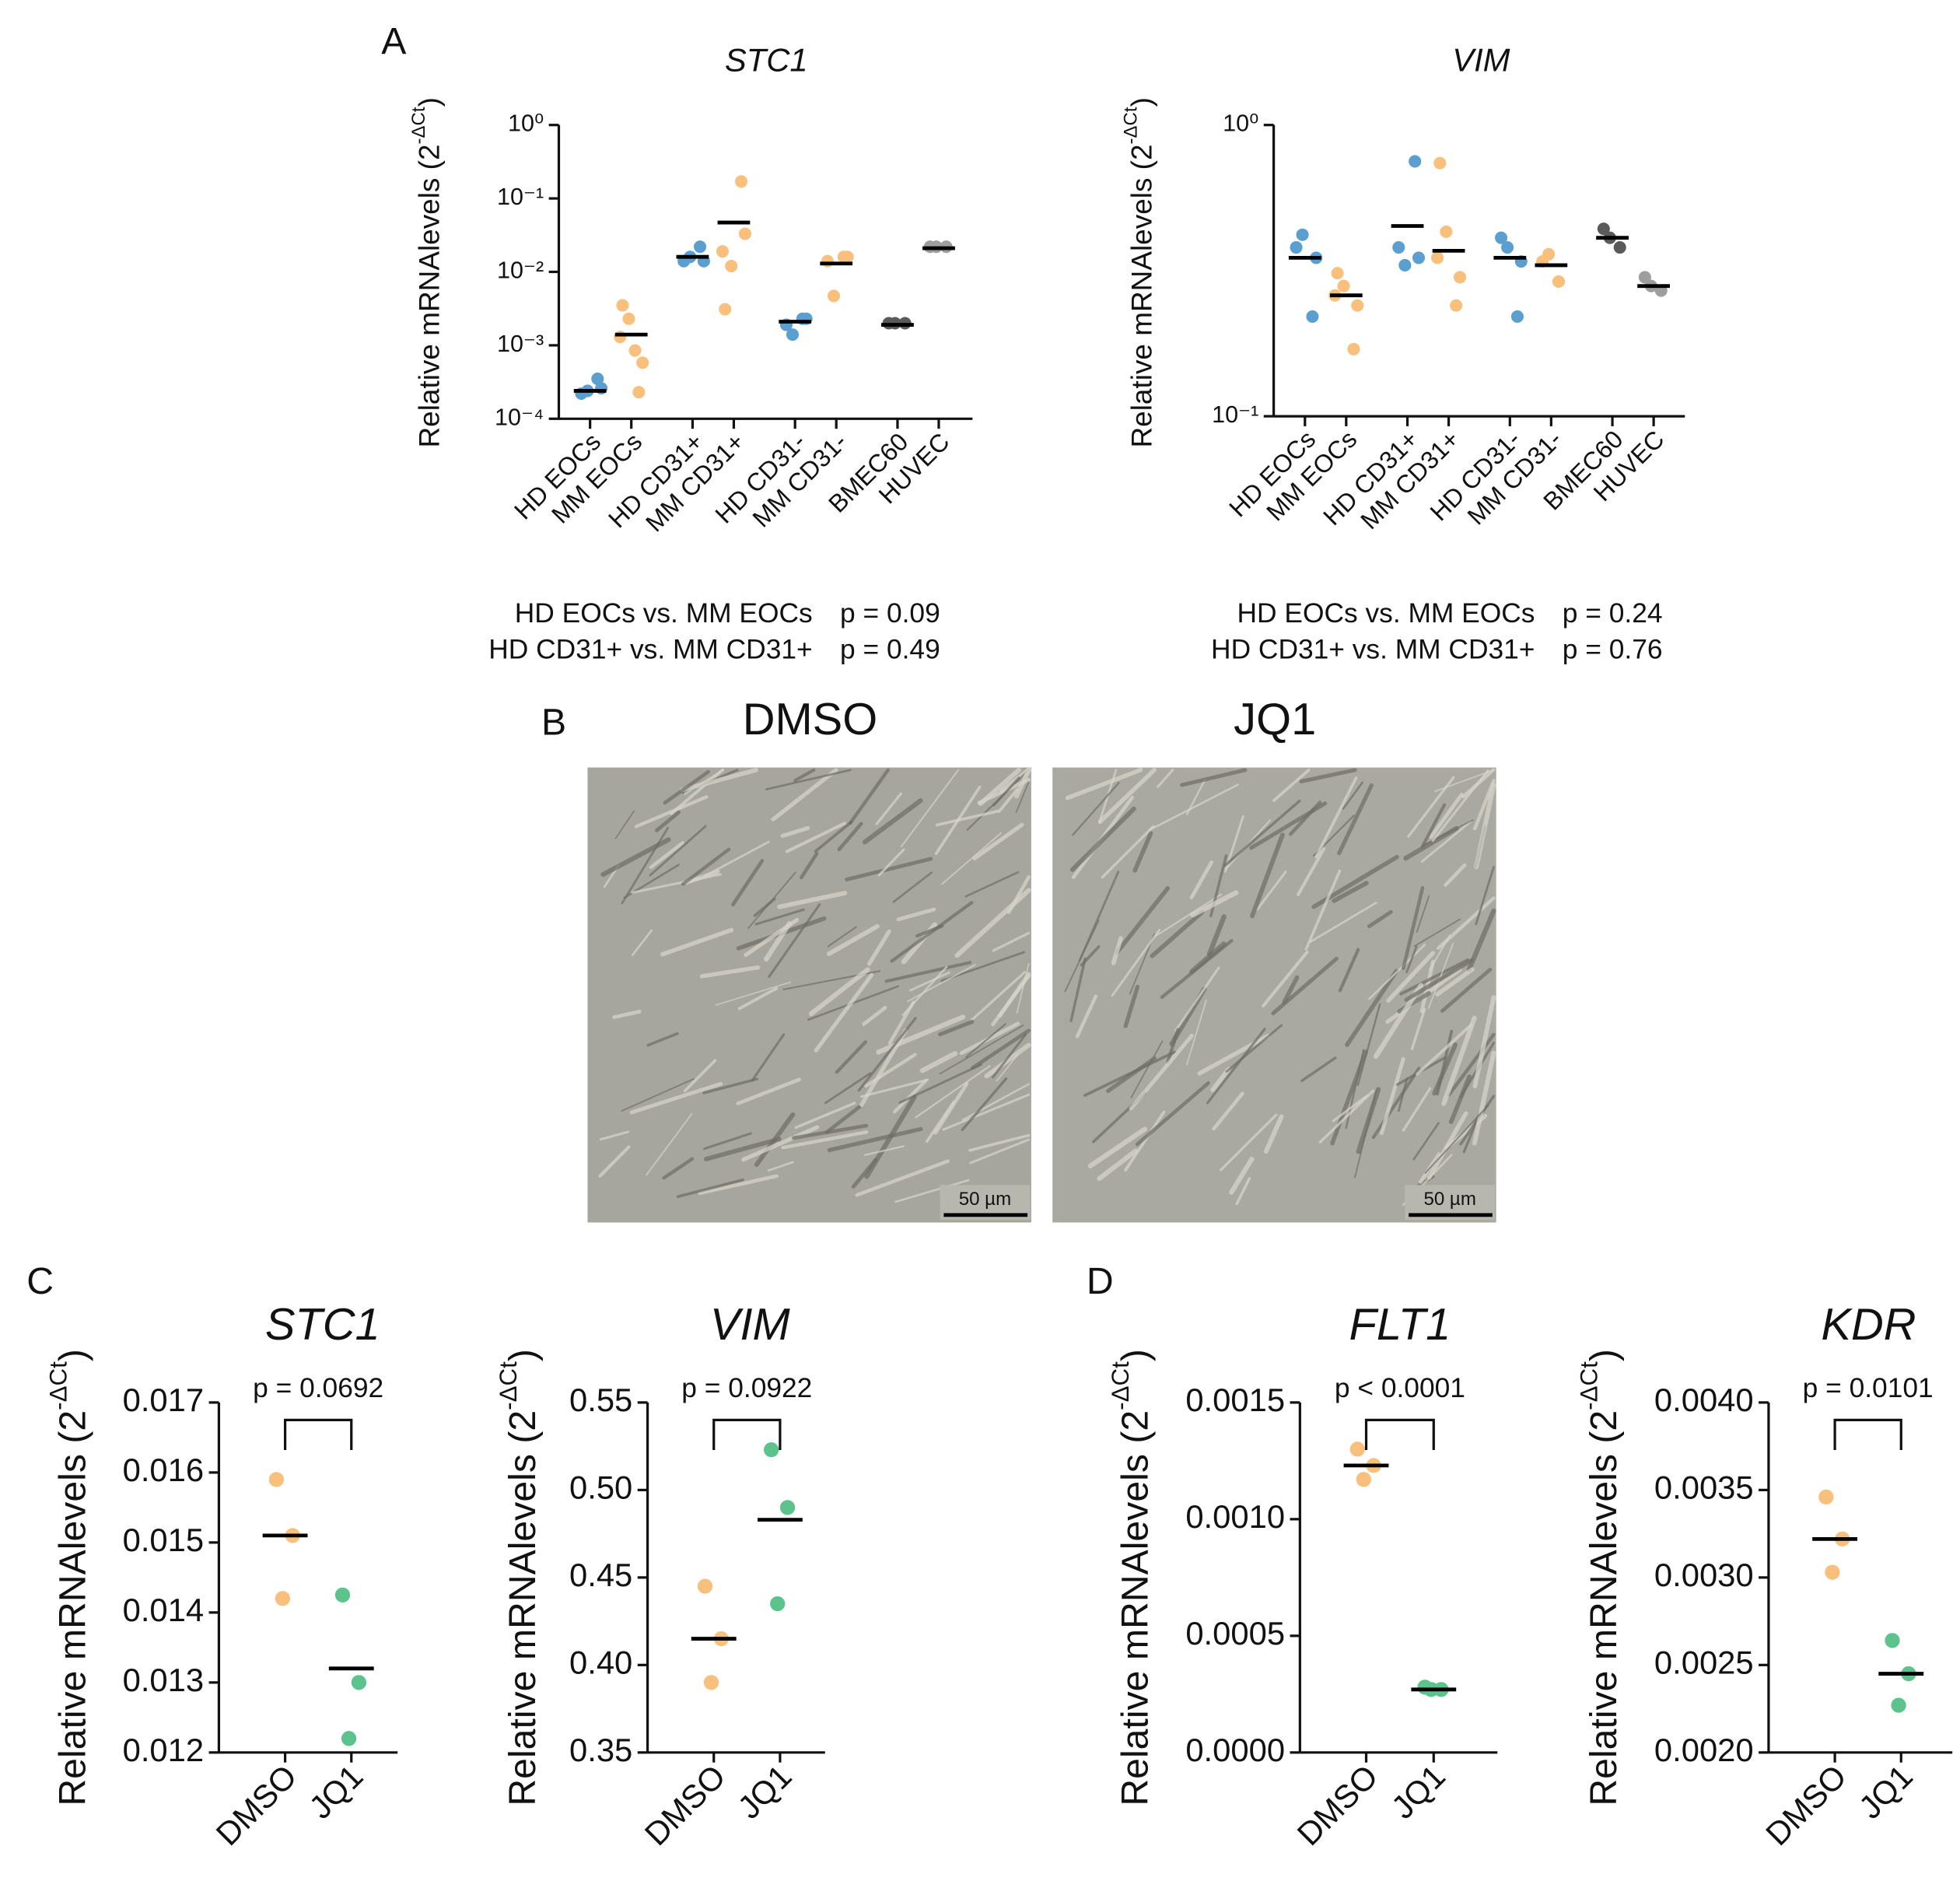  What do you see at coordinates (521, 197) in the screenshot?
I see `y-tick-label: 10⁻¹` at bounding box center [521, 197].